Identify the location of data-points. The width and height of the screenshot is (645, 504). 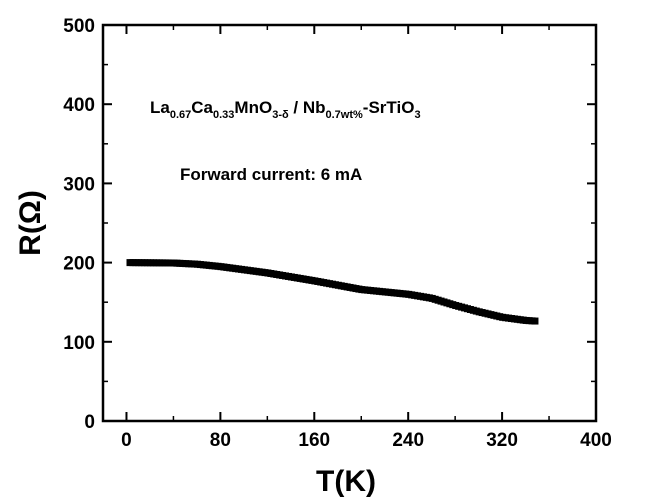
(332, 292).